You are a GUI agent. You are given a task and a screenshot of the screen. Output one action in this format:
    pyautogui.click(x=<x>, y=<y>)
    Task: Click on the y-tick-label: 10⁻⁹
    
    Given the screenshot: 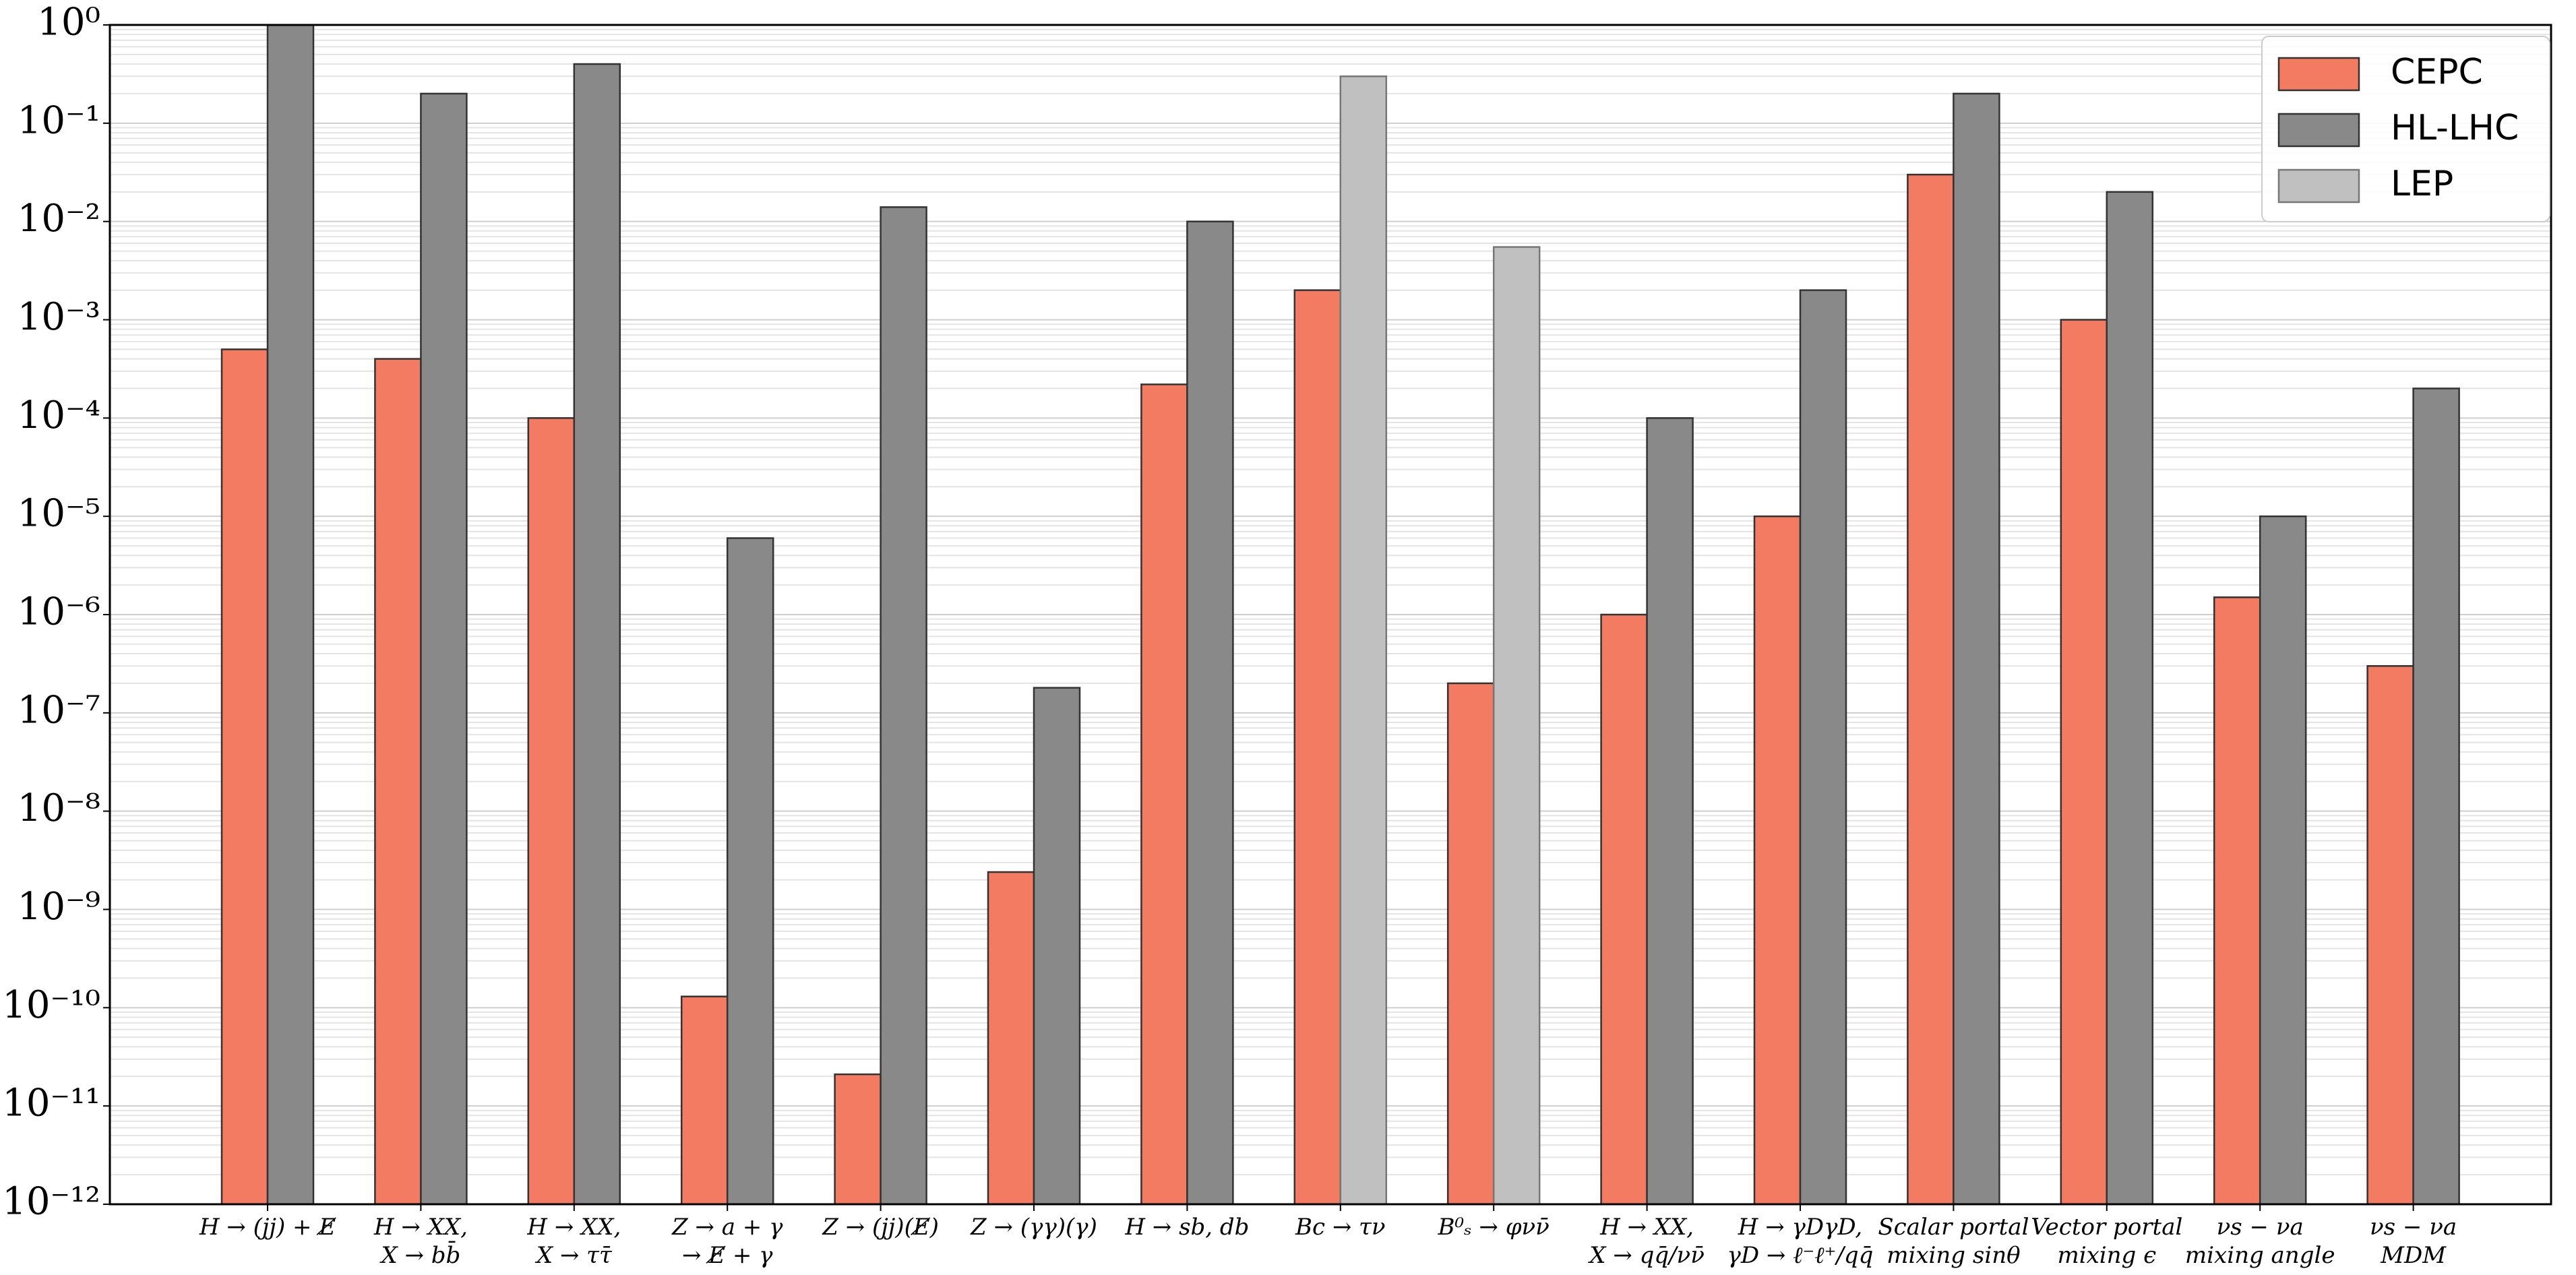 What is the action you would take?
    pyautogui.click(x=59, y=907)
    